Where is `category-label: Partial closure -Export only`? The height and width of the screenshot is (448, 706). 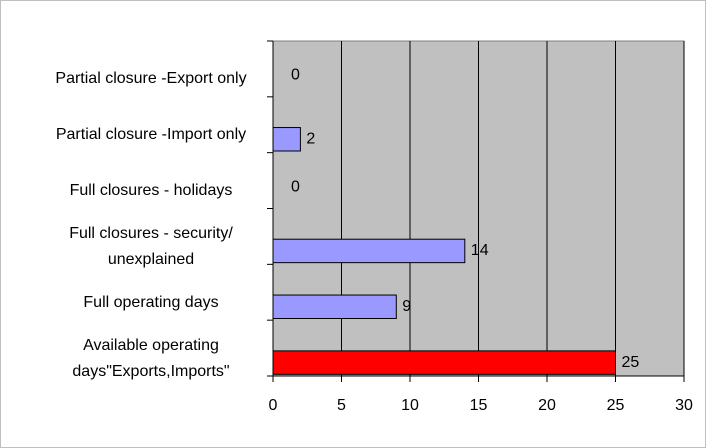 category-label: Partial closure -Export only is located at coordinates (151, 79).